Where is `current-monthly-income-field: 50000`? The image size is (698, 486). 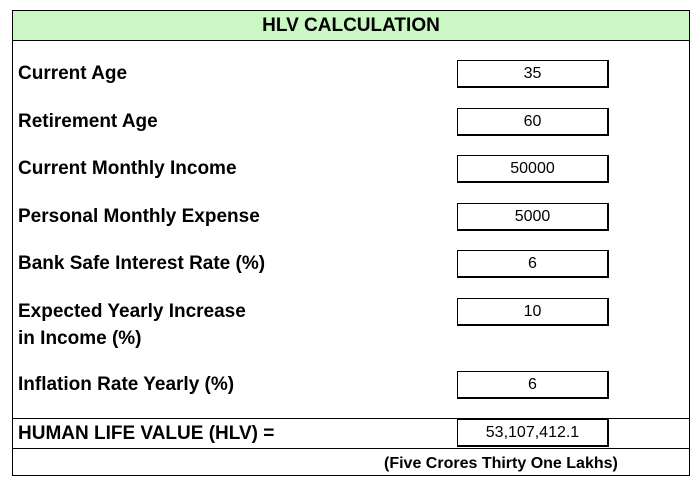
current-monthly-income-field: 50000 is located at coordinates (533, 169).